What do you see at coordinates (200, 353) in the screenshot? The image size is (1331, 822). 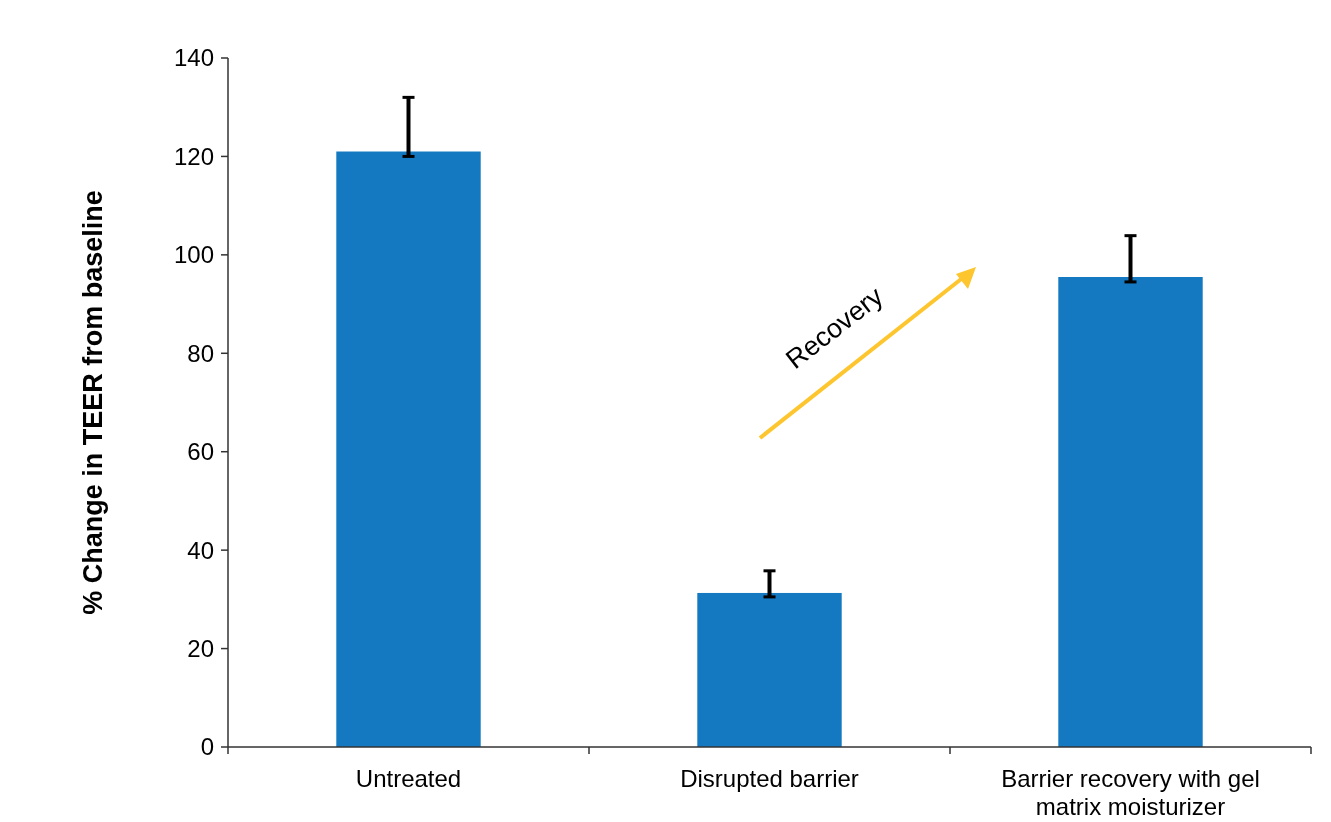 I see `y-tick-label: 80` at bounding box center [200, 353].